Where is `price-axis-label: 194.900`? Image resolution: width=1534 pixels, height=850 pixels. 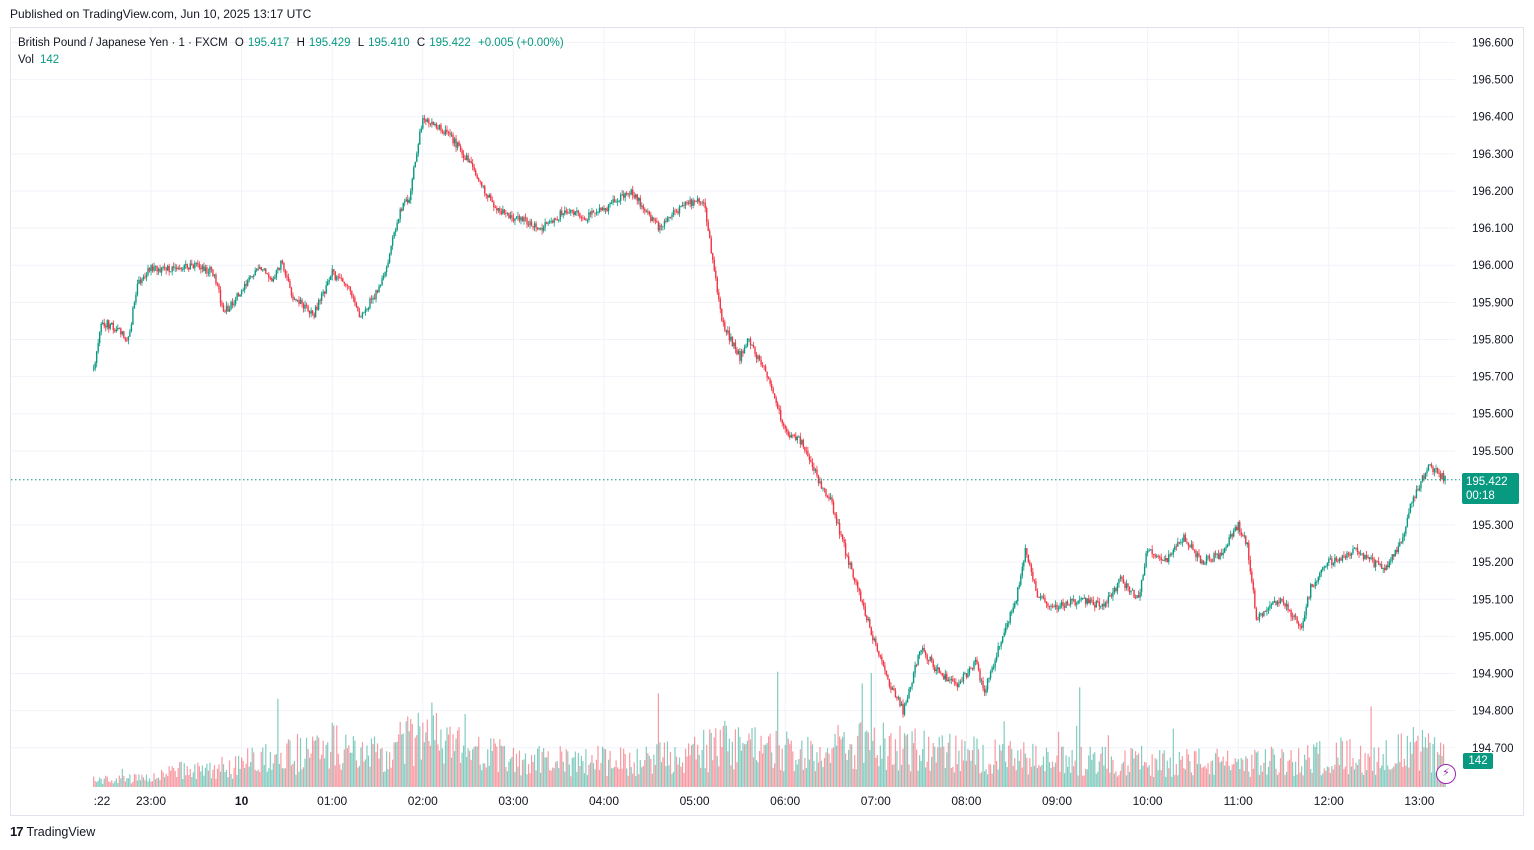 price-axis-label: 194.900 is located at coordinates (1493, 675).